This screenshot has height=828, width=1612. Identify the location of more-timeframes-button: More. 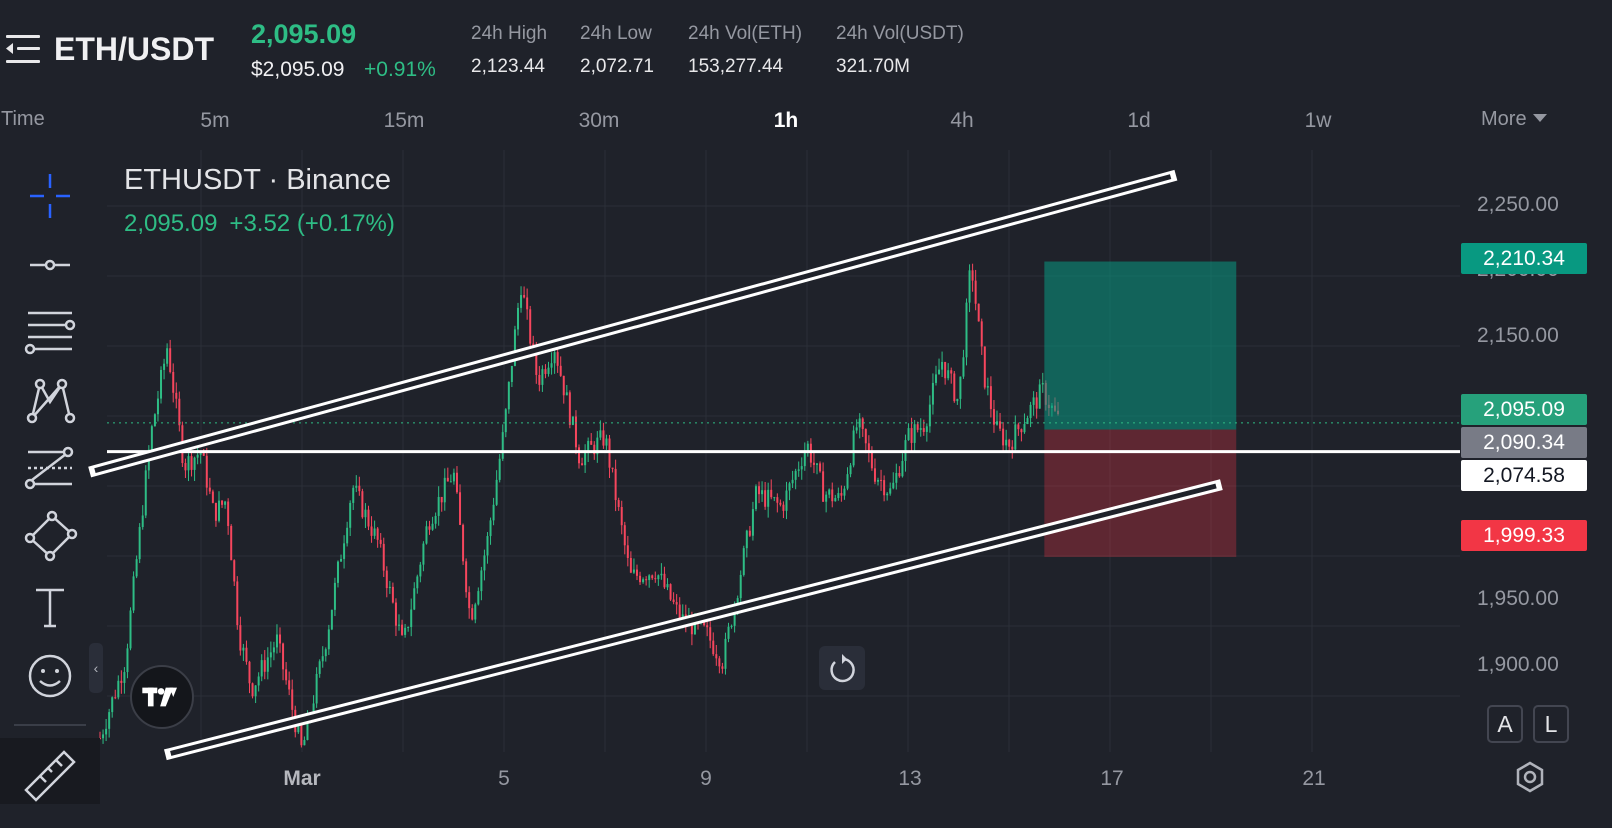
(1514, 119).